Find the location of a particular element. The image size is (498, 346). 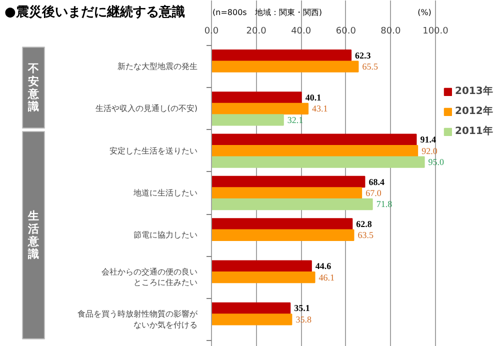

y-tick-label: 節電に協力したい is located at coordinates (166, 235).